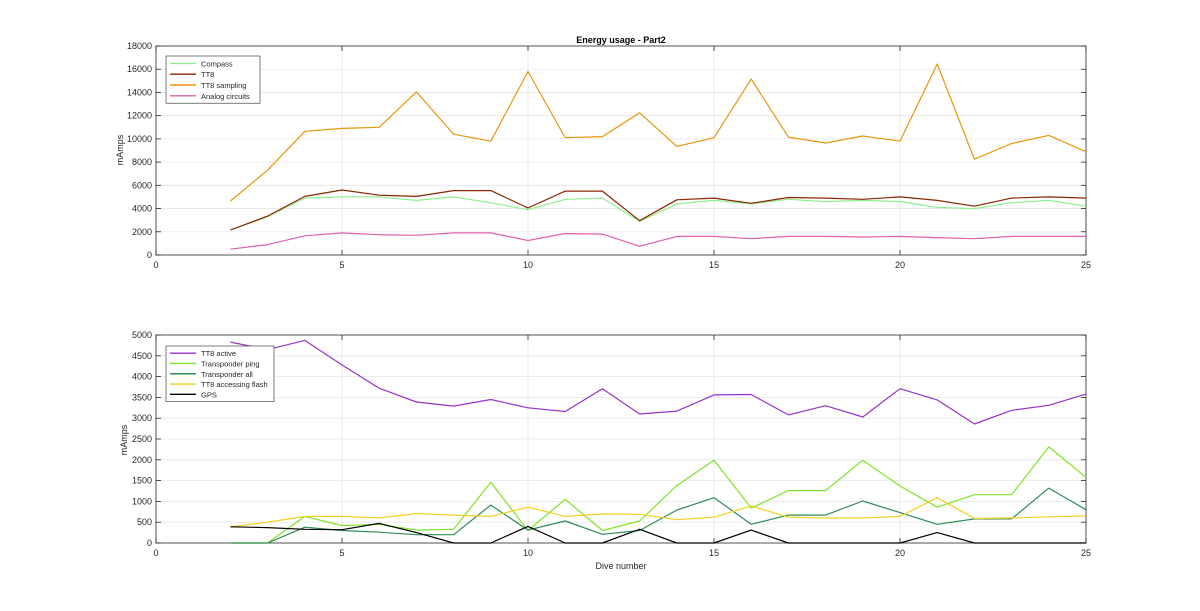  Describe the element at coordinates (142, 439) in the screenshot. I see `bottom-y-tick-label: 2500` at that location.